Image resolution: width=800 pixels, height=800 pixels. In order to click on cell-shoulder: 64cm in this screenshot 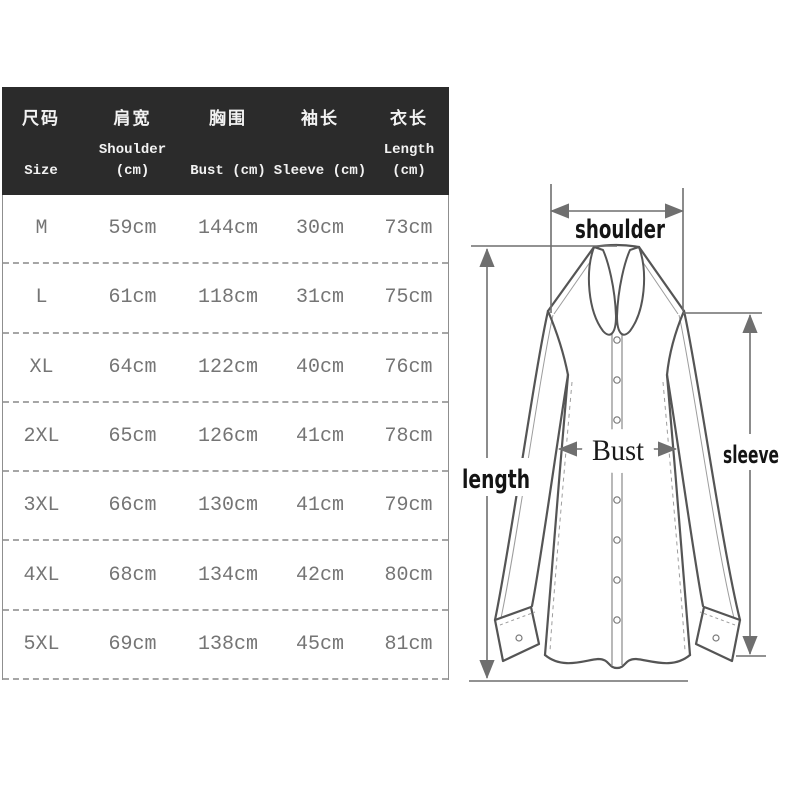, I will do `click(132, 367)`.